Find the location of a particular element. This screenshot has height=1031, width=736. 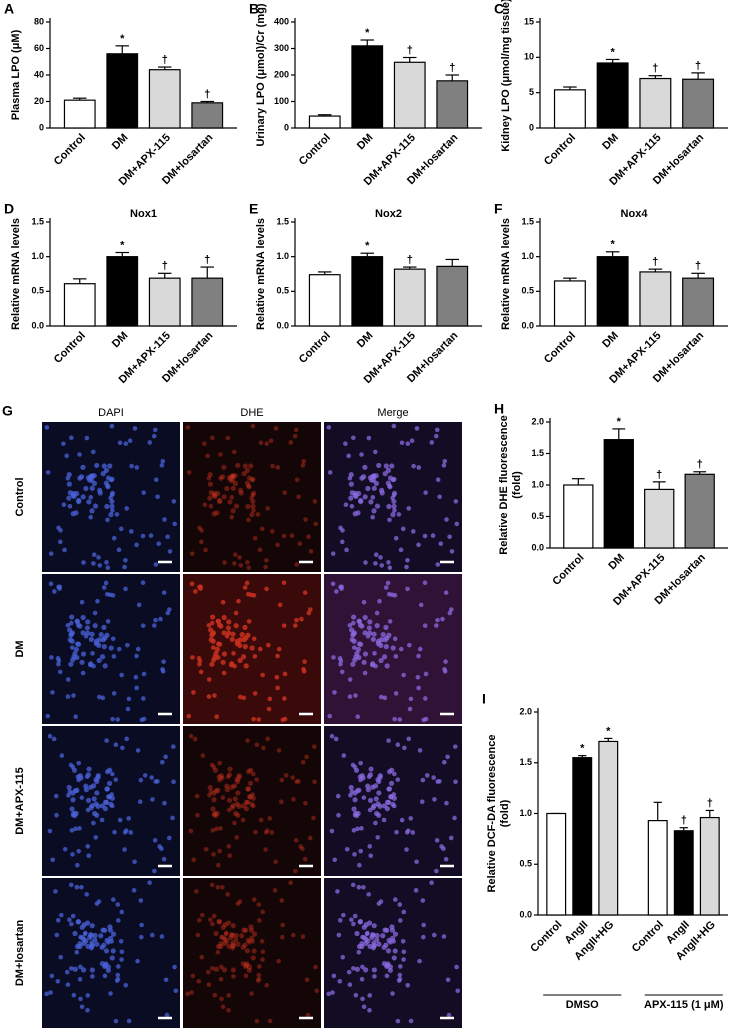

y-tick-label: 40 is located at coordinates (39, 74).